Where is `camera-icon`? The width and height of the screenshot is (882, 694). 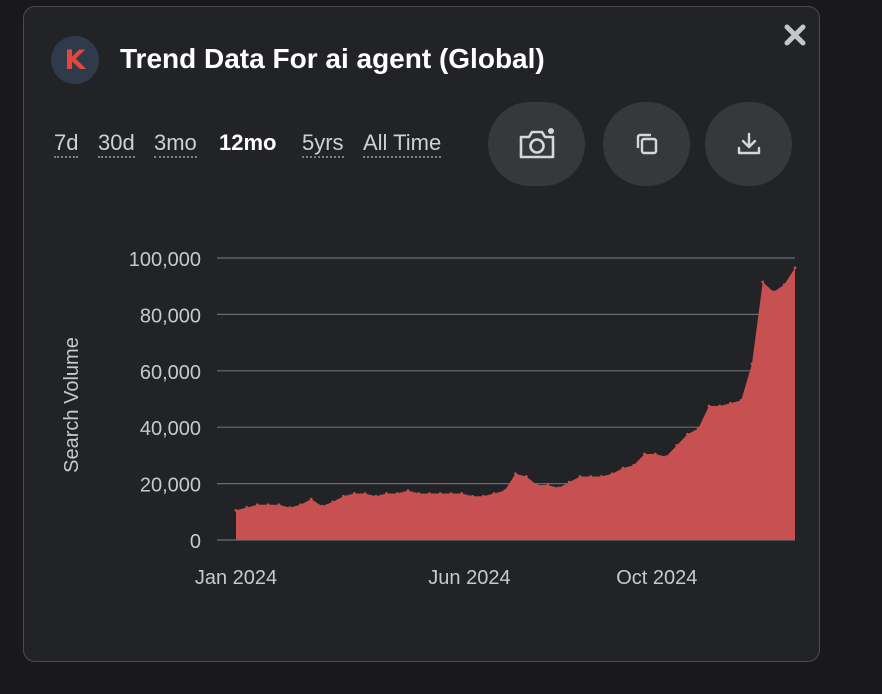 camera-icon is located at coordinates (536, 143).